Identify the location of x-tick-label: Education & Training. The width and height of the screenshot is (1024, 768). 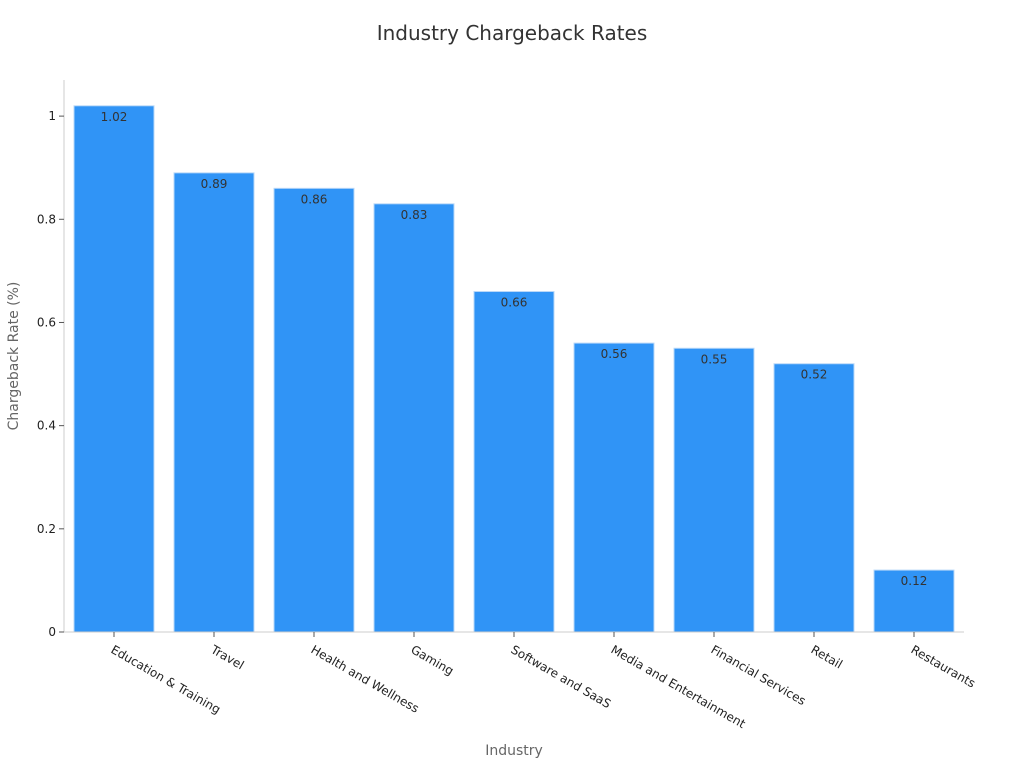
(166, 679).